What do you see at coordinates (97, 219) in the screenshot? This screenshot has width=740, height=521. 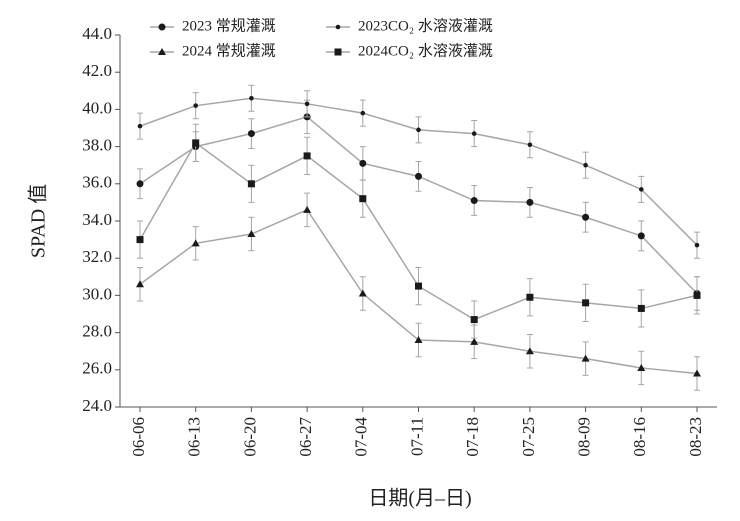 I see `y-tick-label: 34.0` at bounding box center [97, 219].